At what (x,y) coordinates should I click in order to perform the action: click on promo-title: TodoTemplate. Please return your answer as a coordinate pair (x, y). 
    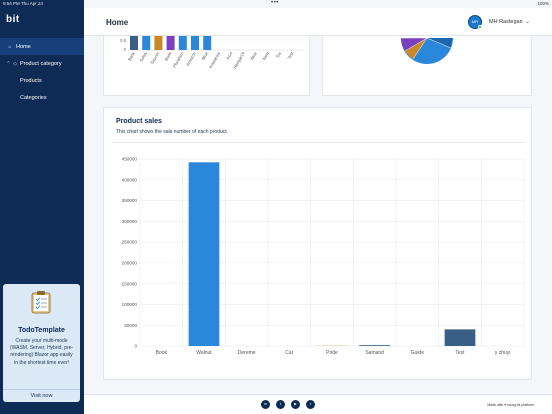
    Looking at the image, I should click on (41, 330).